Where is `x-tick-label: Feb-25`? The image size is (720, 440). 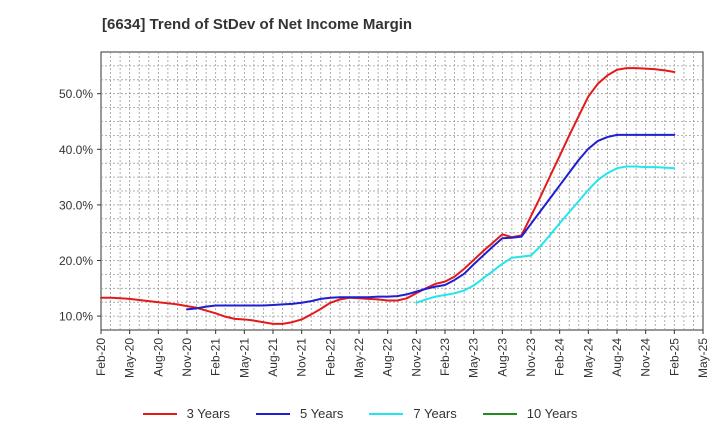
x-tick-label: Feb-25 is located at coordinates (674, 357).